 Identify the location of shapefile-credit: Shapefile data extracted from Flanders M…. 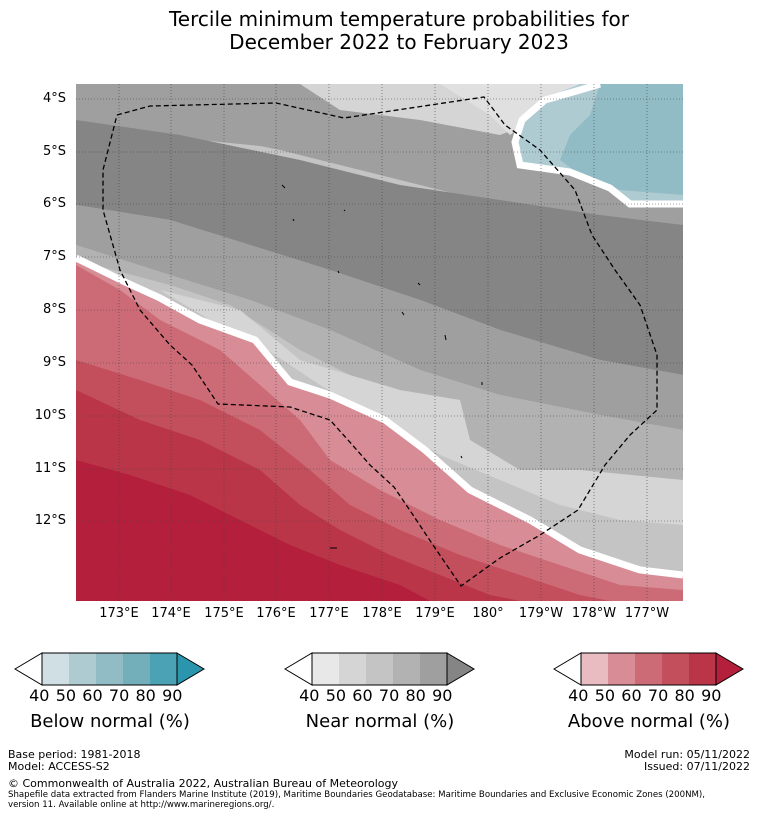
(383, 800).